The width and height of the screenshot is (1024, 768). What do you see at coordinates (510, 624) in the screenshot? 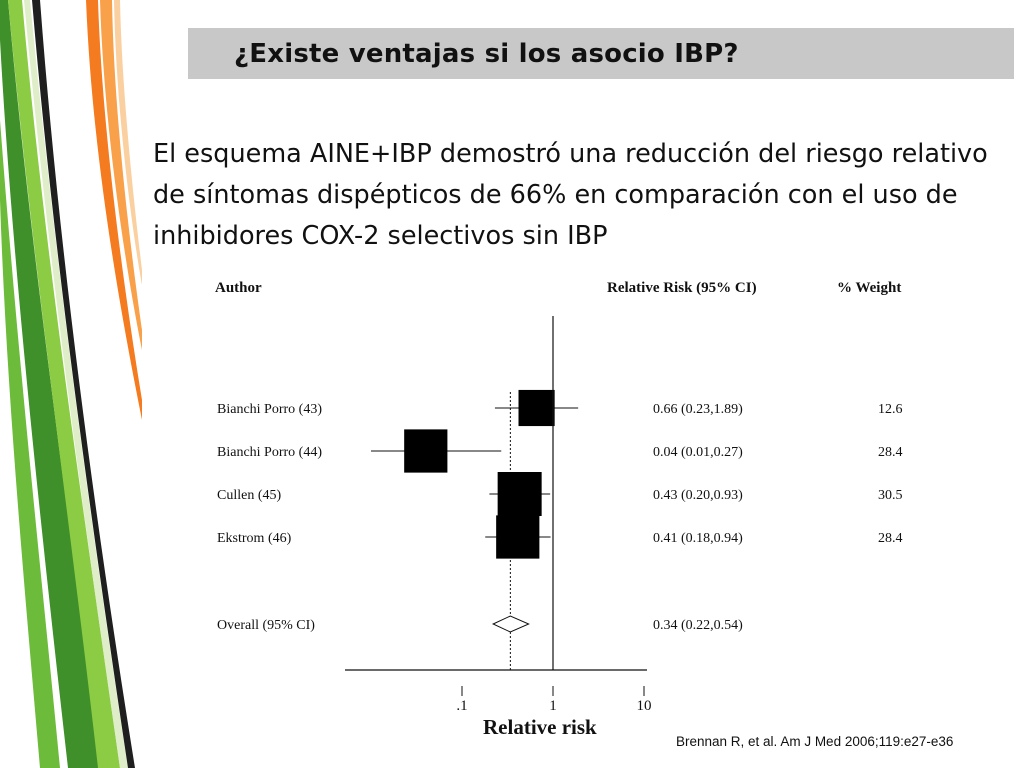
I see `overall-diamond` at bounding box center [510, 624].